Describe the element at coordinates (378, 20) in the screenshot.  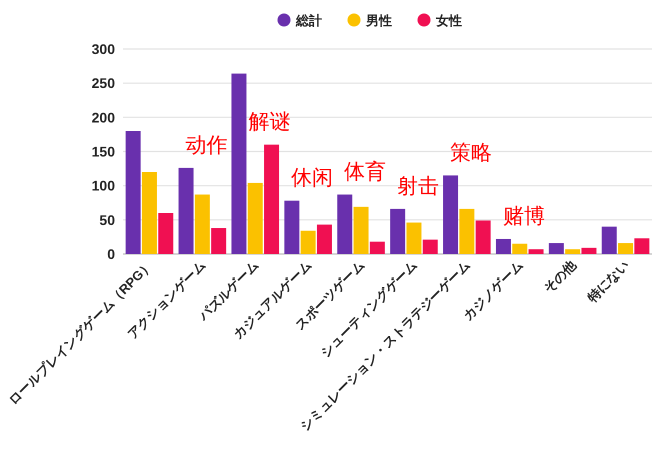
I see `legend-label: 男性` at that location.